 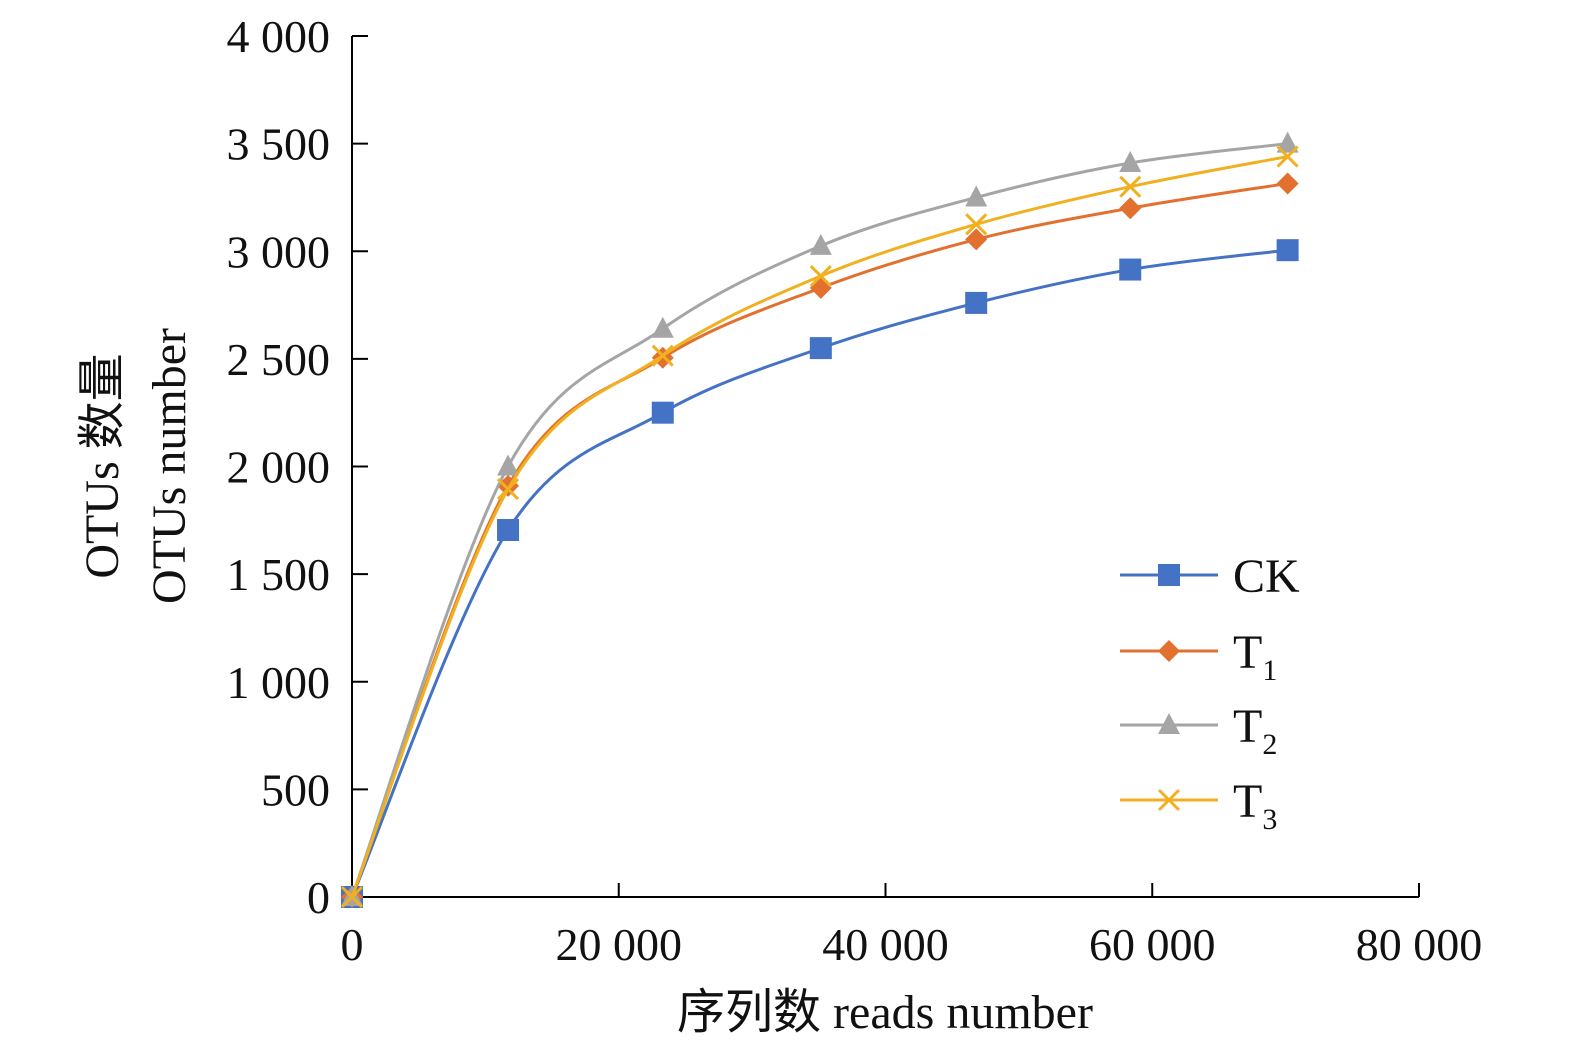 I want to click on x-tick-label: 0, so click(x=352, y=944).